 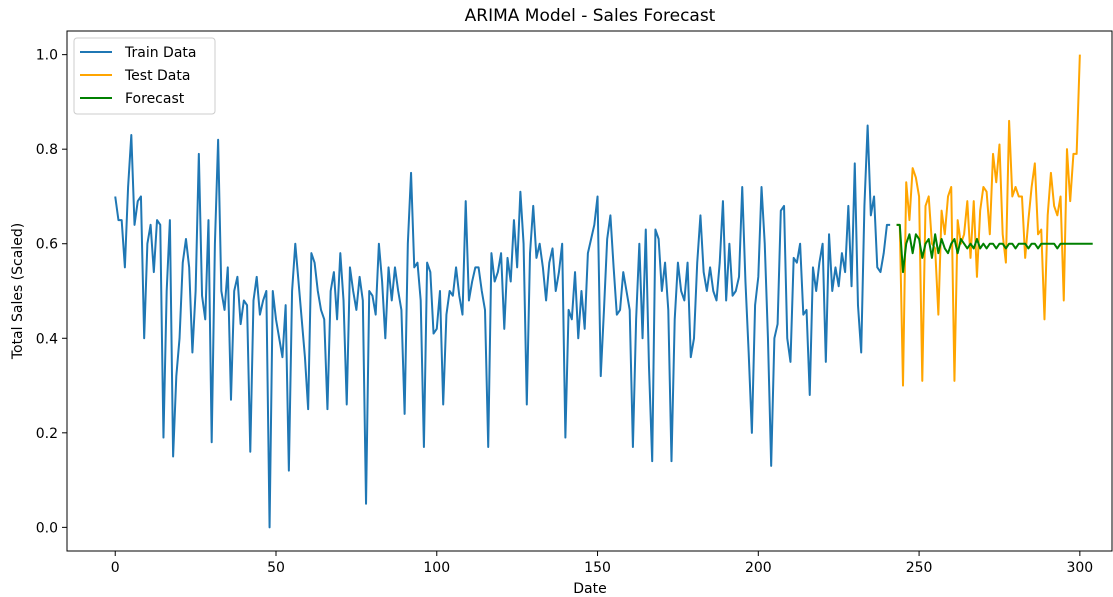 What do you see at coordinates (160, 53) in the screenshot?
I see `legend-label-train-data: Train Data` at bounding box center [160, 53].